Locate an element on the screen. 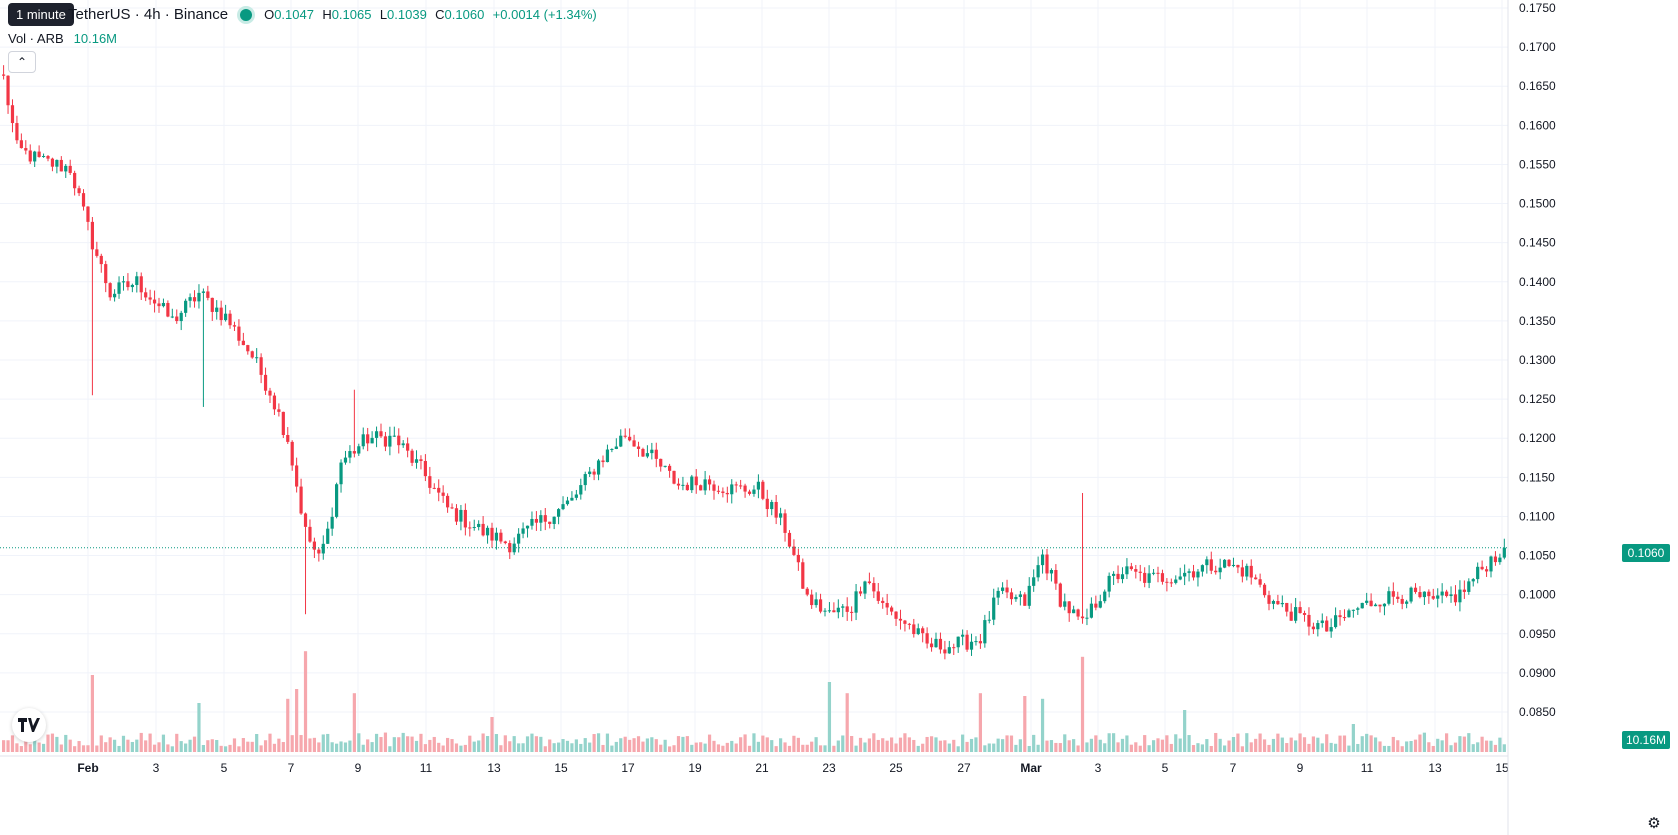  high-value: 0.1065 is located at coordinates (351, 14).